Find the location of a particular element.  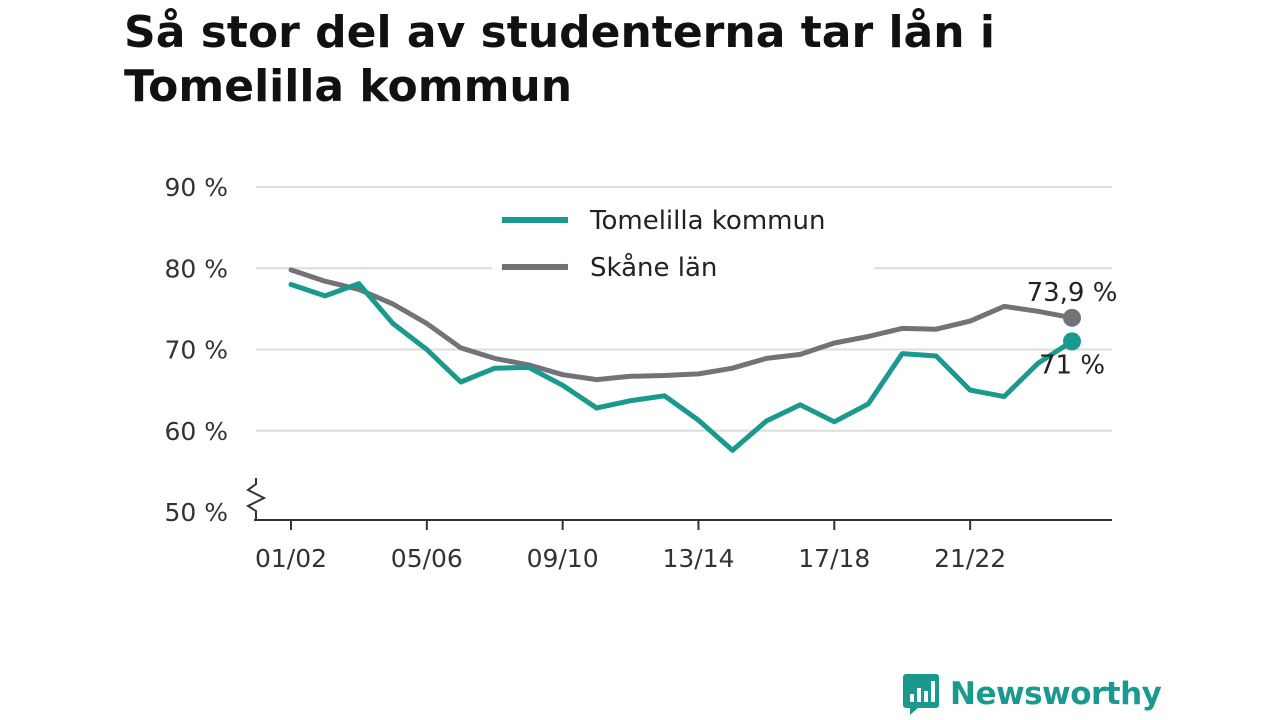

x-tick-label: 13/14 is located at coordinates (698, 558).